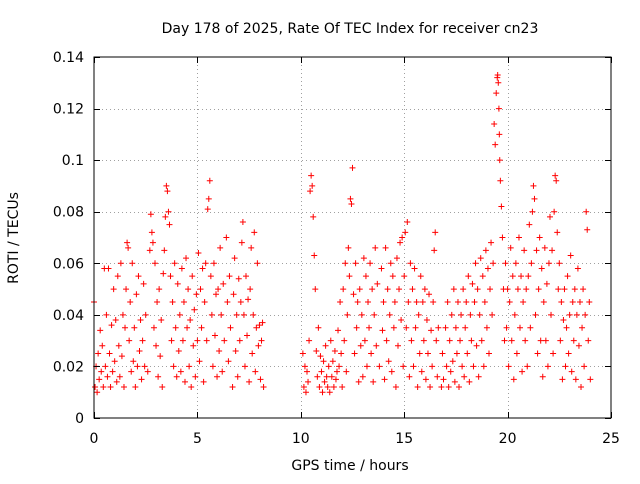 Image resolution: width=640 pixels, height=484 pixels. What do you see at coordinates (73, 161) in the screenshot?
I see `y-tick-label: 0.1` at bounding box center [73, 161].